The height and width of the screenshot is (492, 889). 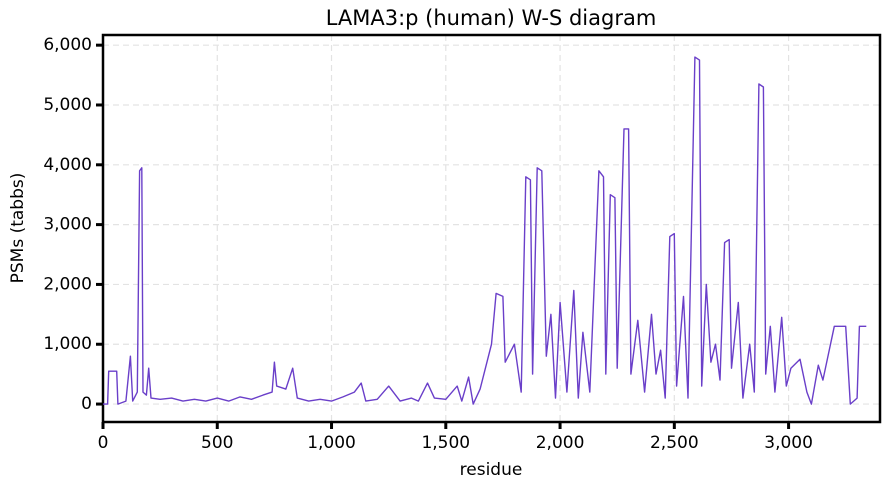 What do you see at coordinates (217, 443) in the screenshot?
I see `x-tick-label: 500` at bounding box center [217, 443].